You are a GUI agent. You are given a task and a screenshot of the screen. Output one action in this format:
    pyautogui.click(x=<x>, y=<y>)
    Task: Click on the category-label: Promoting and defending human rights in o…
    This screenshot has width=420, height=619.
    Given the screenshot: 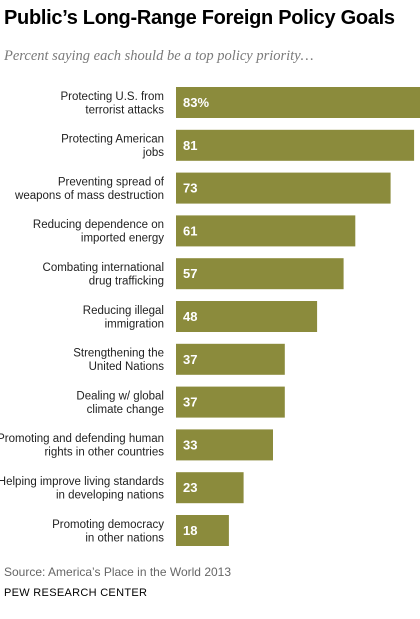 What is the action you would take?
    pyautogui.click(x=82, y=446)
    